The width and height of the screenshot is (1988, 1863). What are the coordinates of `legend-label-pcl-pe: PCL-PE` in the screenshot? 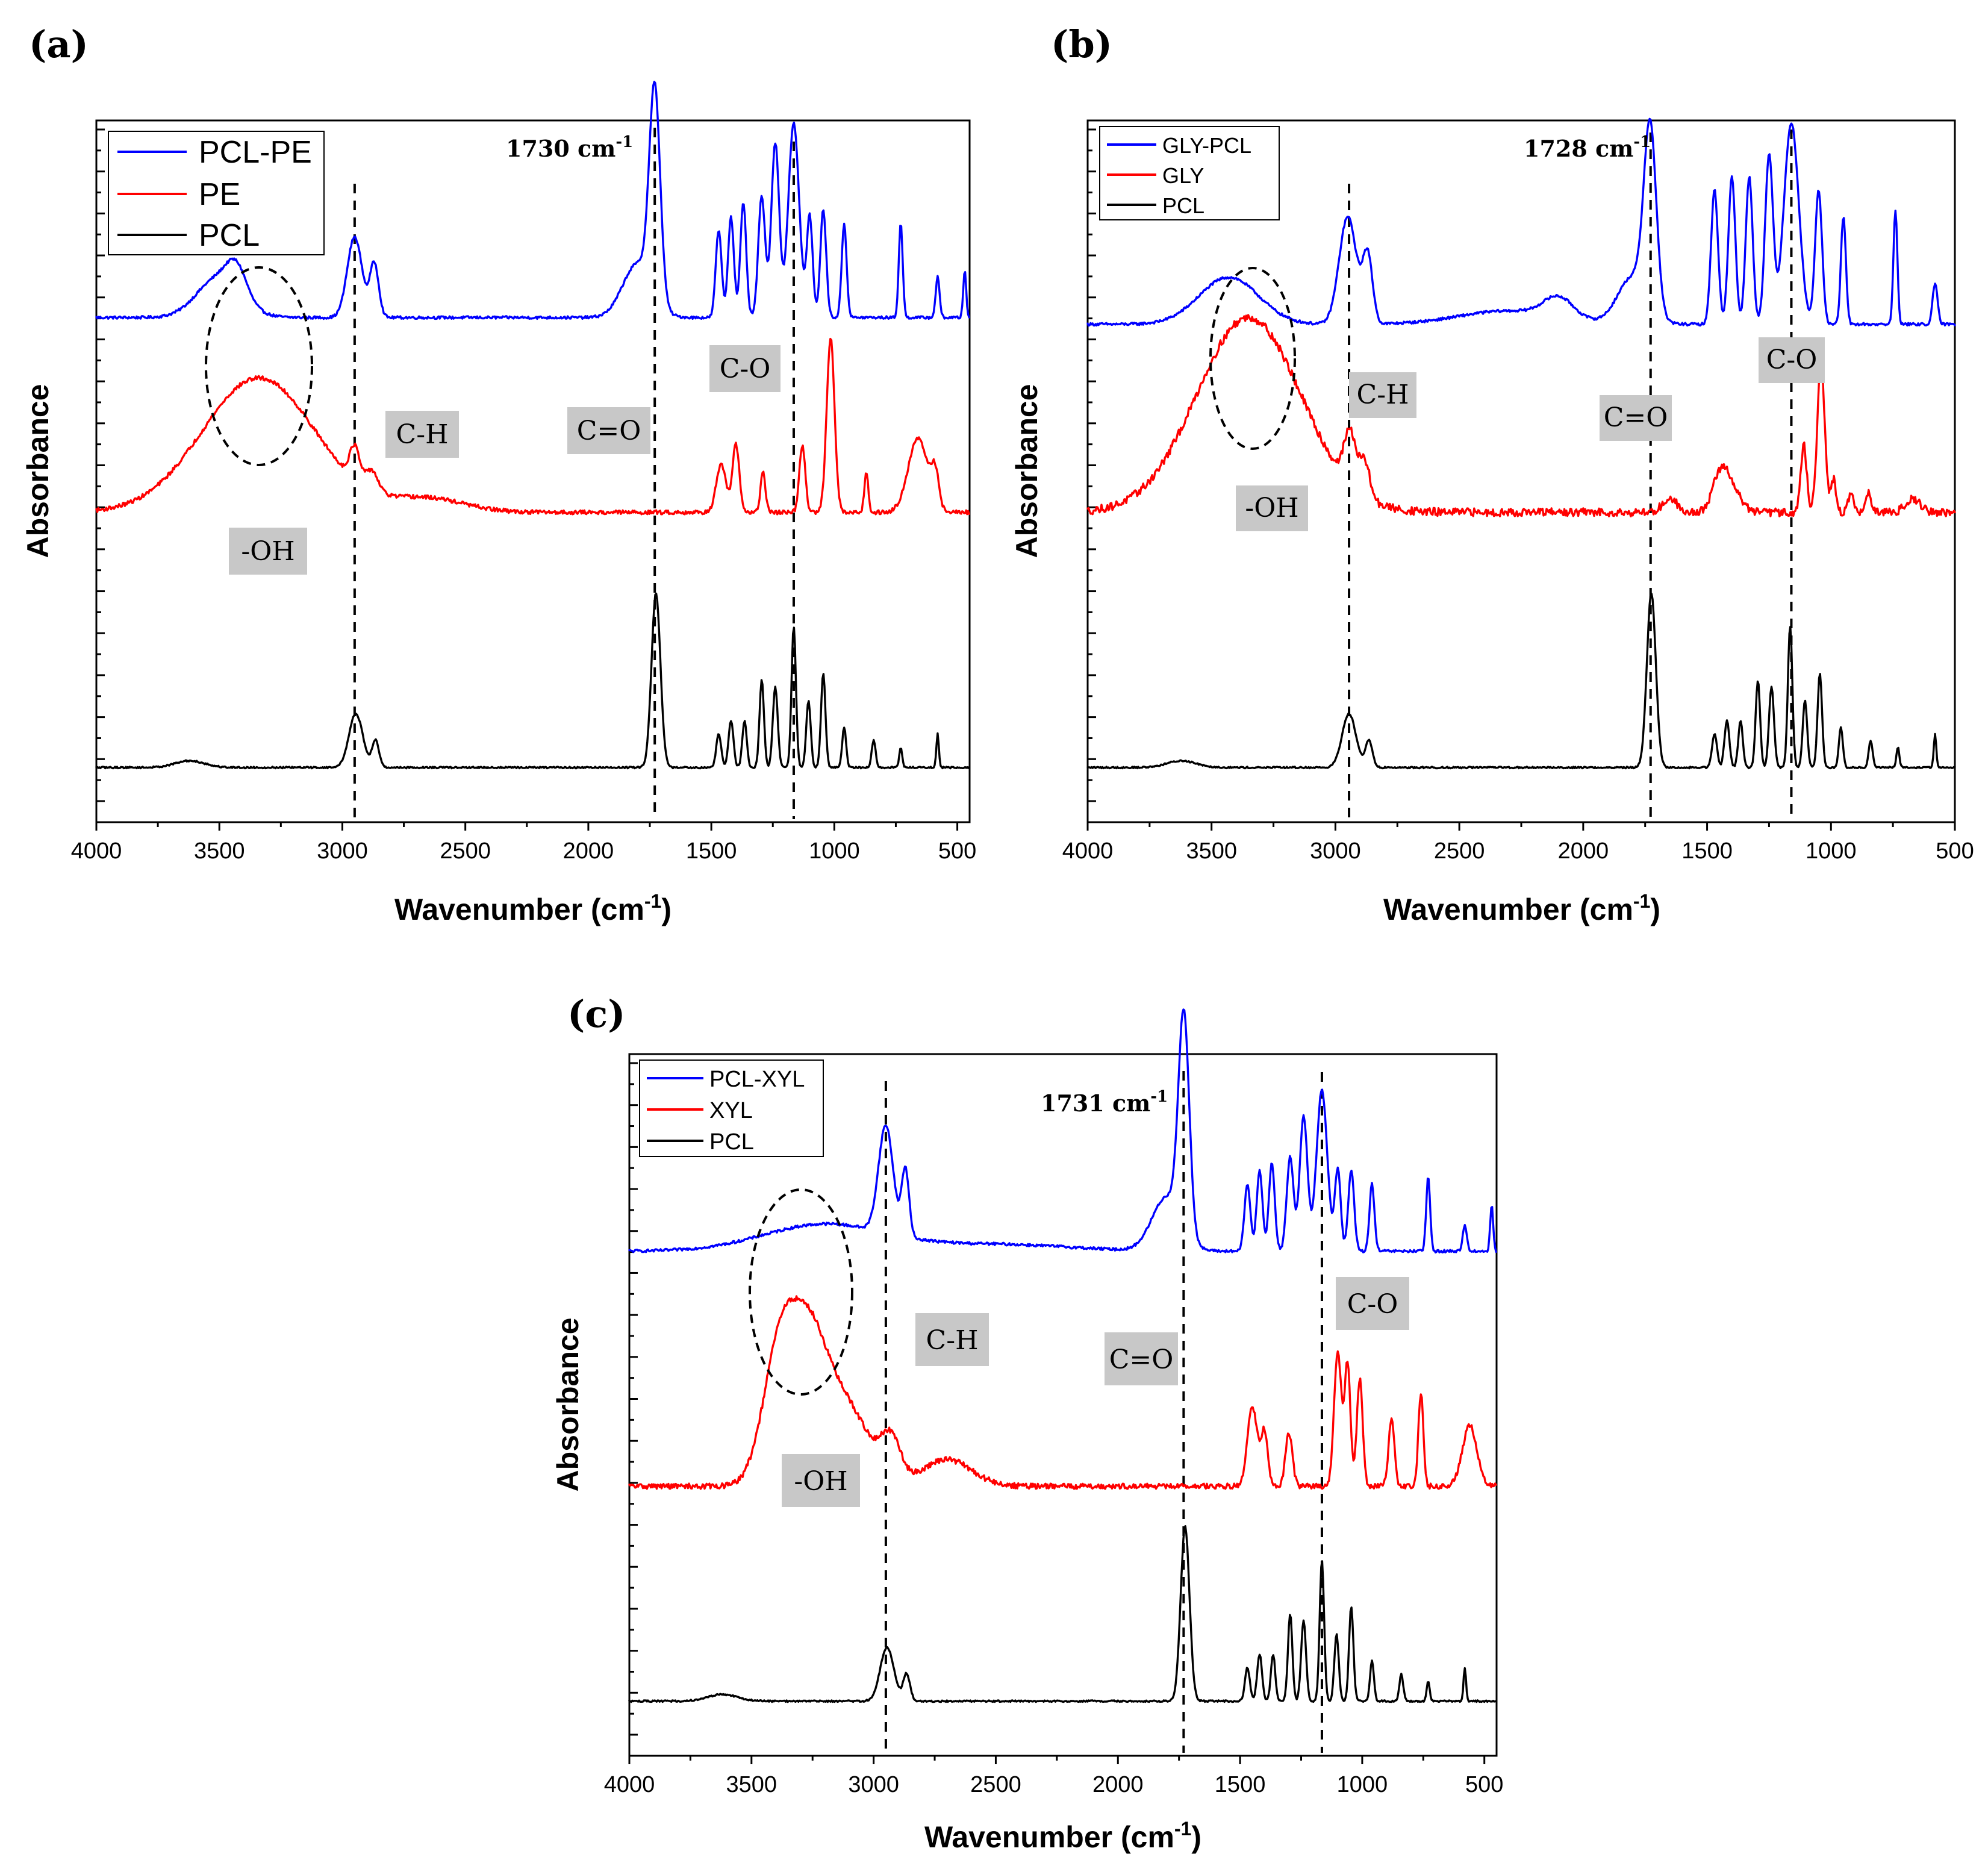 It's located at (255, 152).